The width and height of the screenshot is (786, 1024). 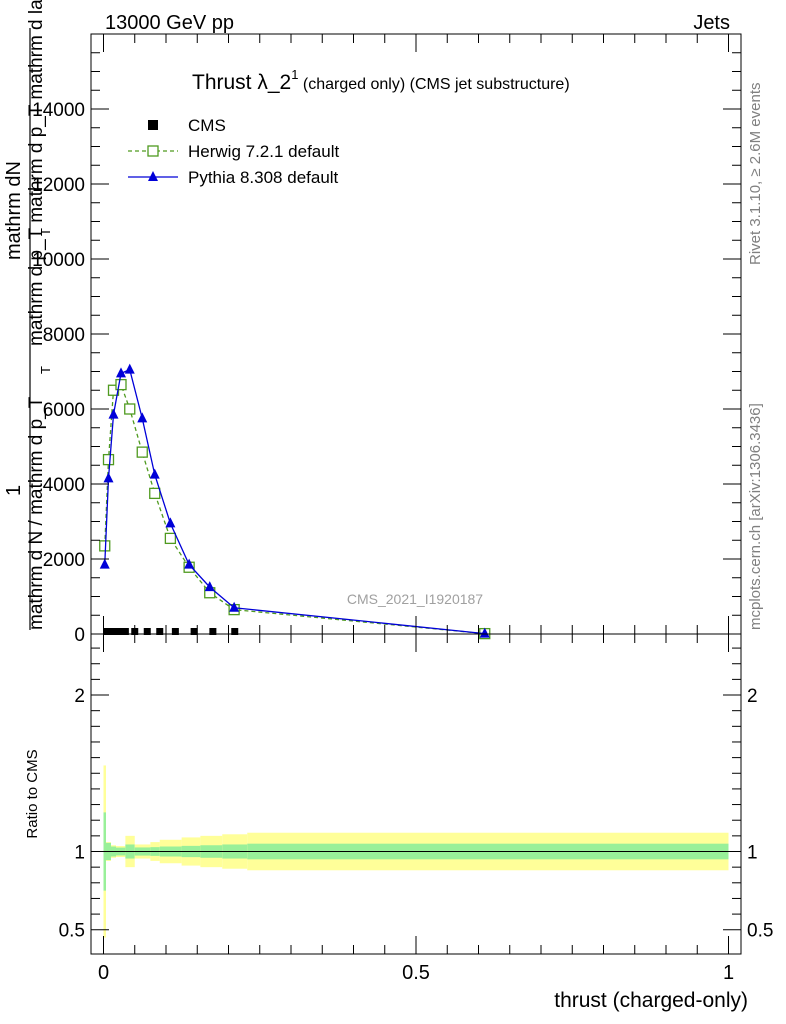 What do you see at coordinates (415, 599) in the screenshot?
I see `analysis-watermark: CMS_2021_I1920187` at bounding box center [415, 599].